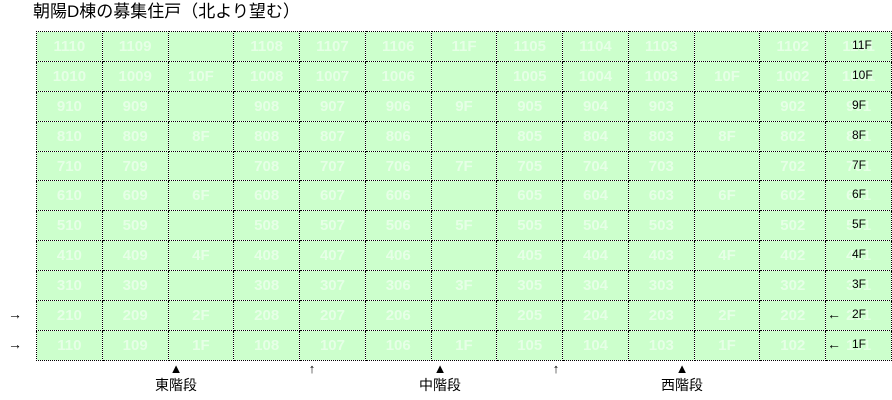  I want to click on unit-cell: 706, so click(398, 166).